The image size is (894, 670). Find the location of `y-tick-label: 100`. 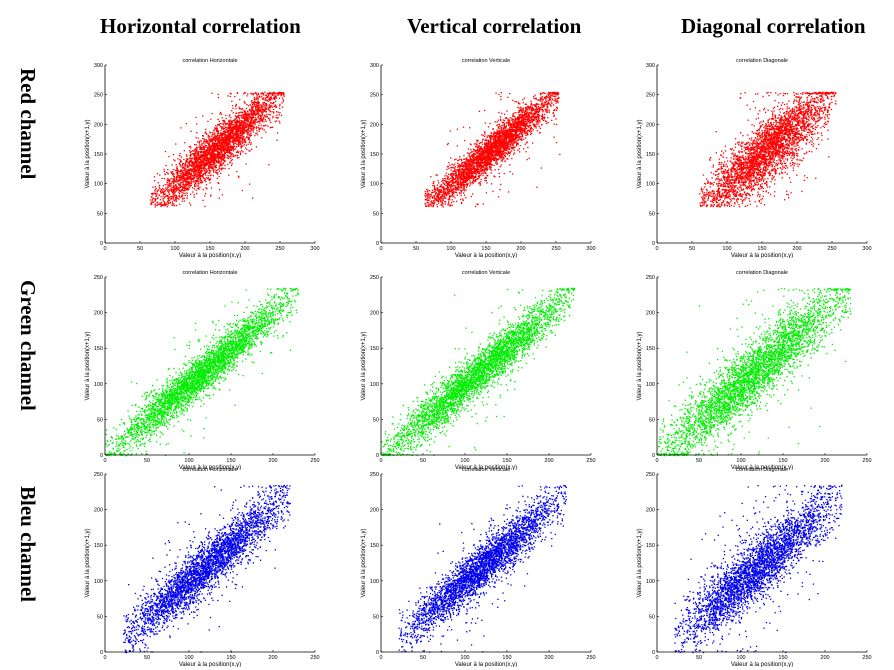

y-tick-label: 100 is located at coordinates (98, 185).